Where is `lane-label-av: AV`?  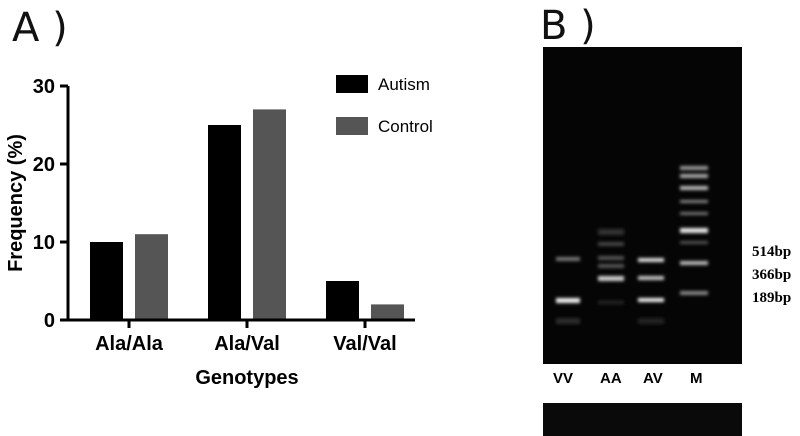
lane-label-av: AV is located at coordinates (653, 378).